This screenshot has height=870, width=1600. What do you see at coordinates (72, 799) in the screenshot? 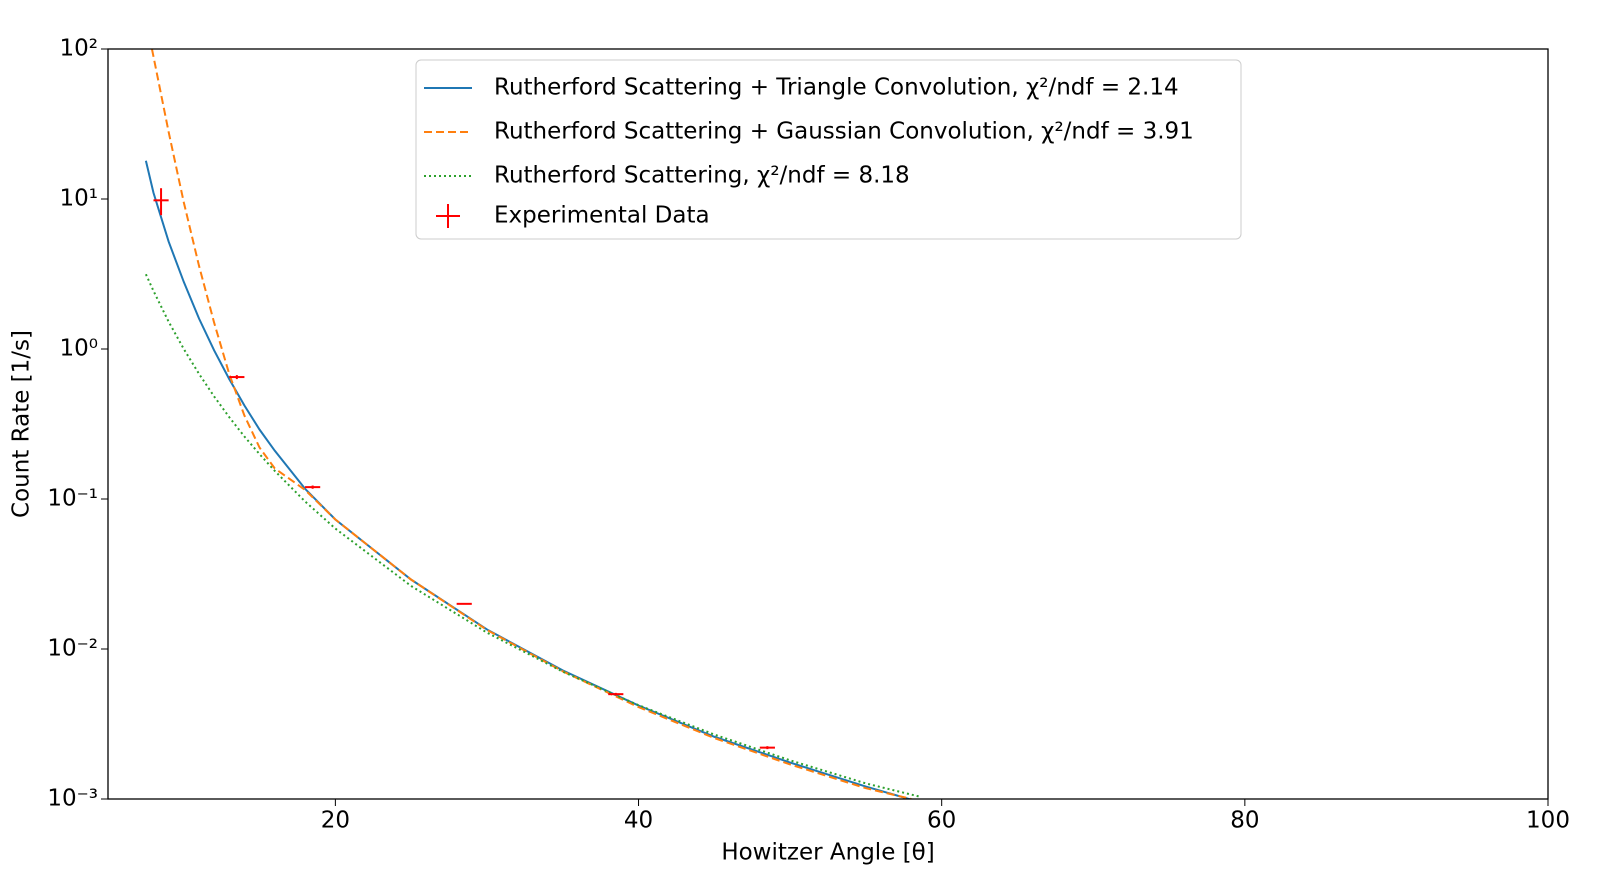
I see `y-tick-label: 10⁻³` at bounding box center [72, 799].